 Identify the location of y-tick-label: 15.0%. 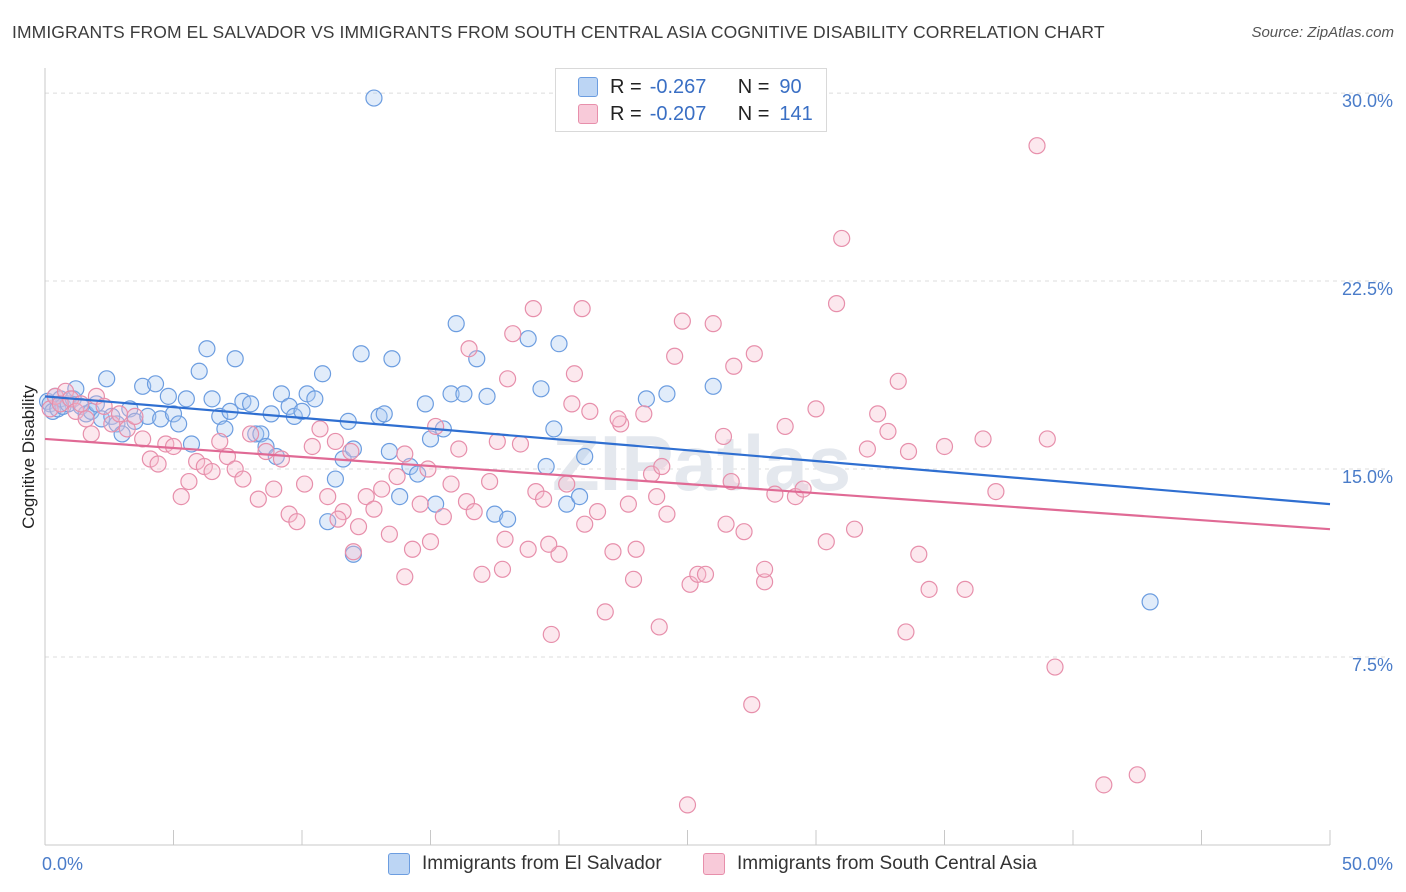
(1367, 477).